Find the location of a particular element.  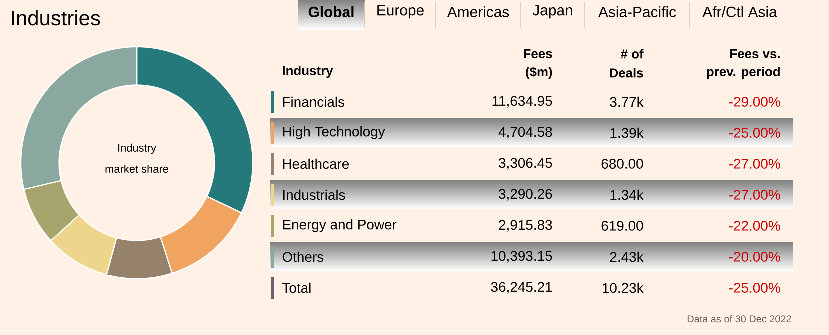

text: Total is located at coordinates (296, 288).